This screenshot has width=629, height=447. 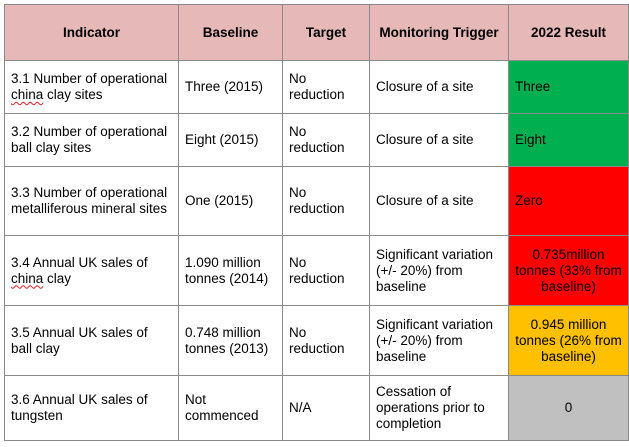 What do you see at coordinates (568, 201) in the screenshot?
I see `result-cell: Zero` at bounding box center [568, 201].